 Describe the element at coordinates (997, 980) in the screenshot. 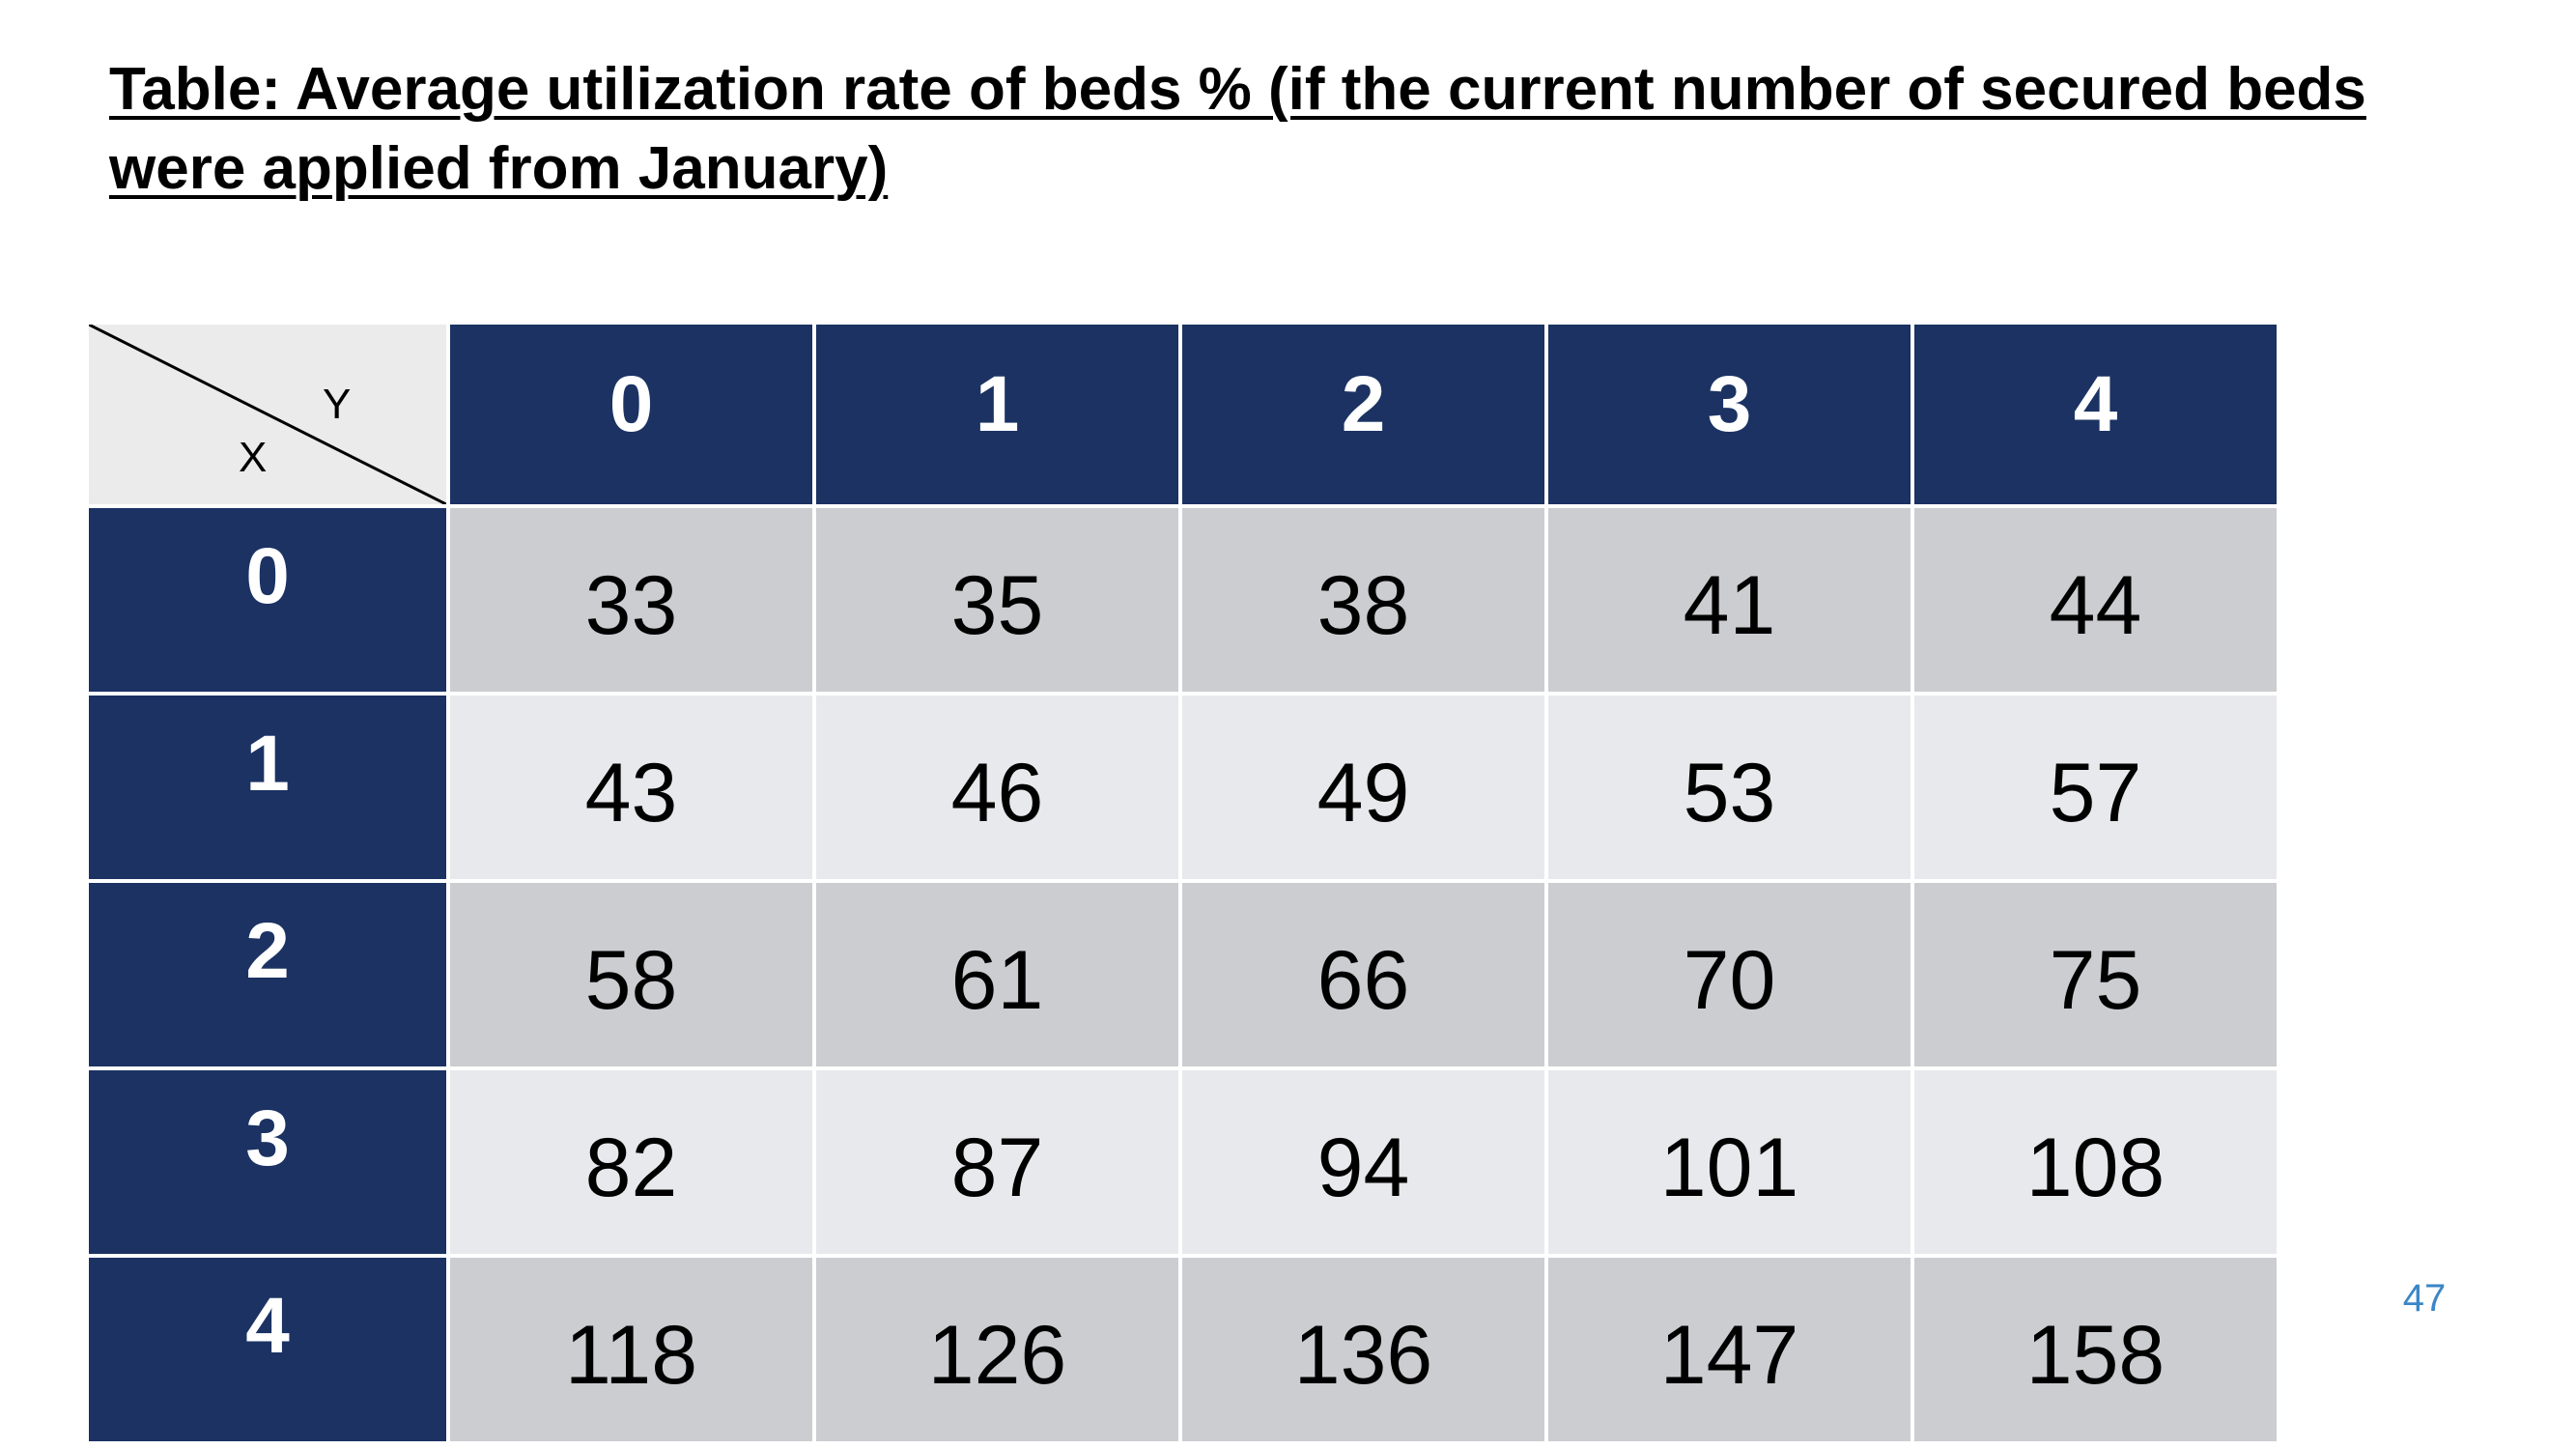

I see `cell-value: 61` at that location.